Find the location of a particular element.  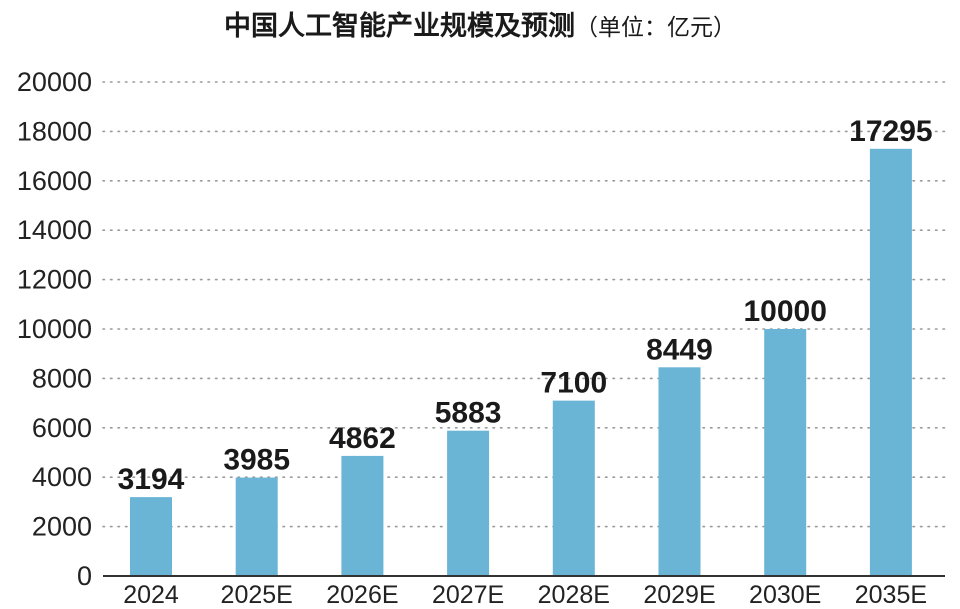

x-tick-label: 2030E is located at coordinates (785, 595).